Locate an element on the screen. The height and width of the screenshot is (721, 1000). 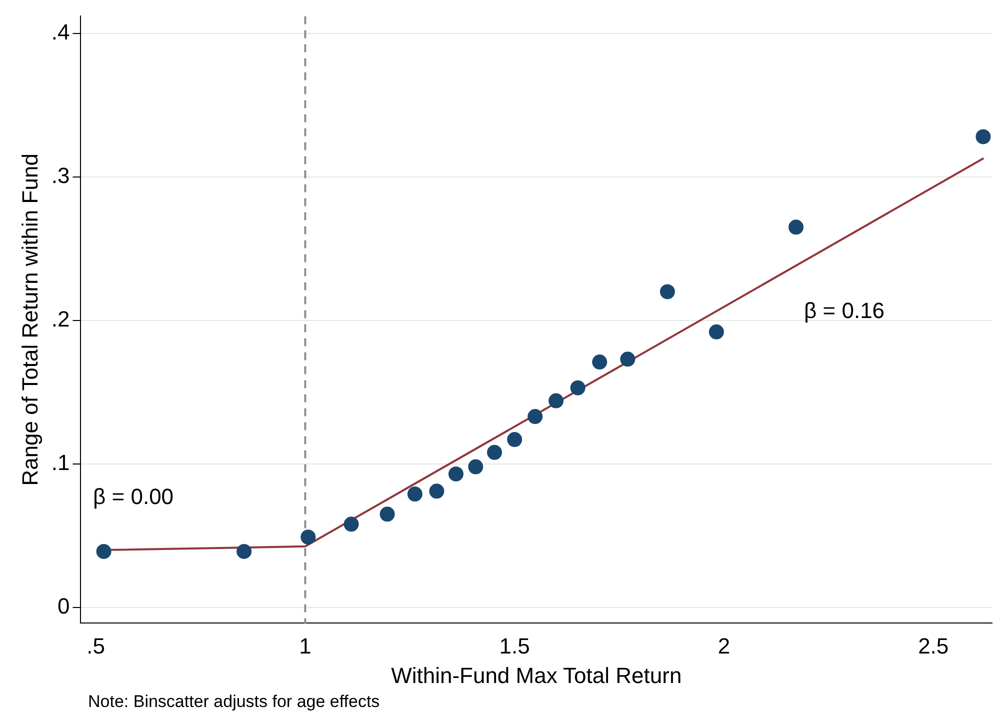
x-tick-label: .5 is located at coordinates (96, 645).